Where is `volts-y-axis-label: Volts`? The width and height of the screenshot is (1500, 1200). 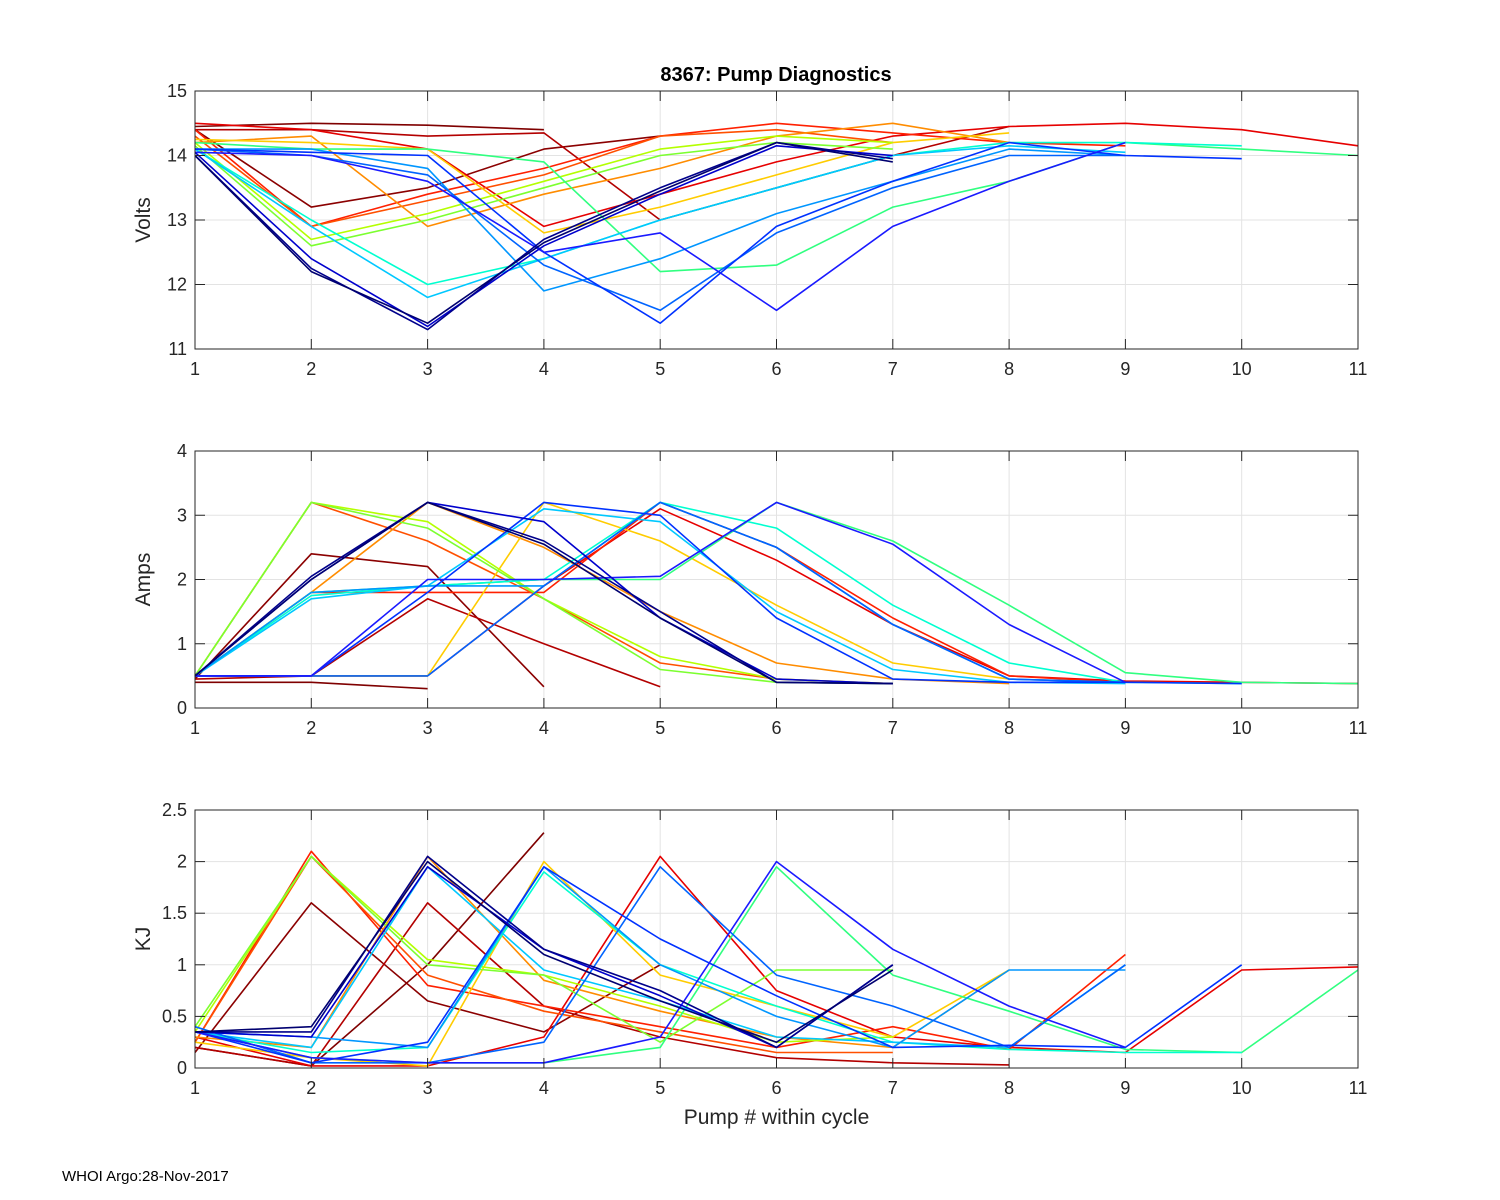 volts-y-axis-label: Volts is located at coordinates (143, 220).